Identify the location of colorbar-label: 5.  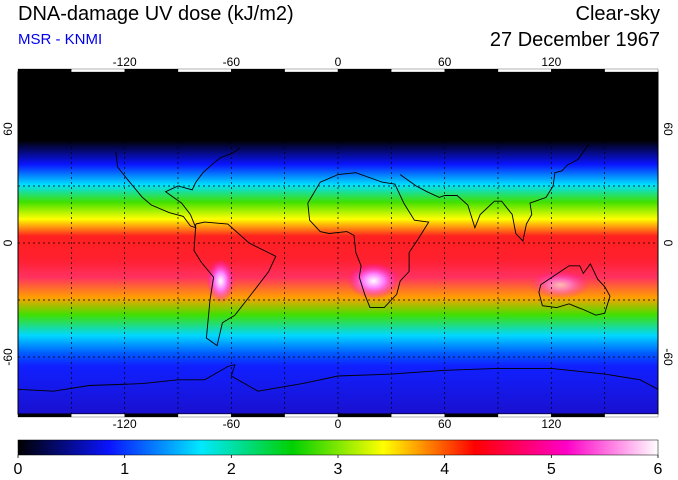
(551, 469).